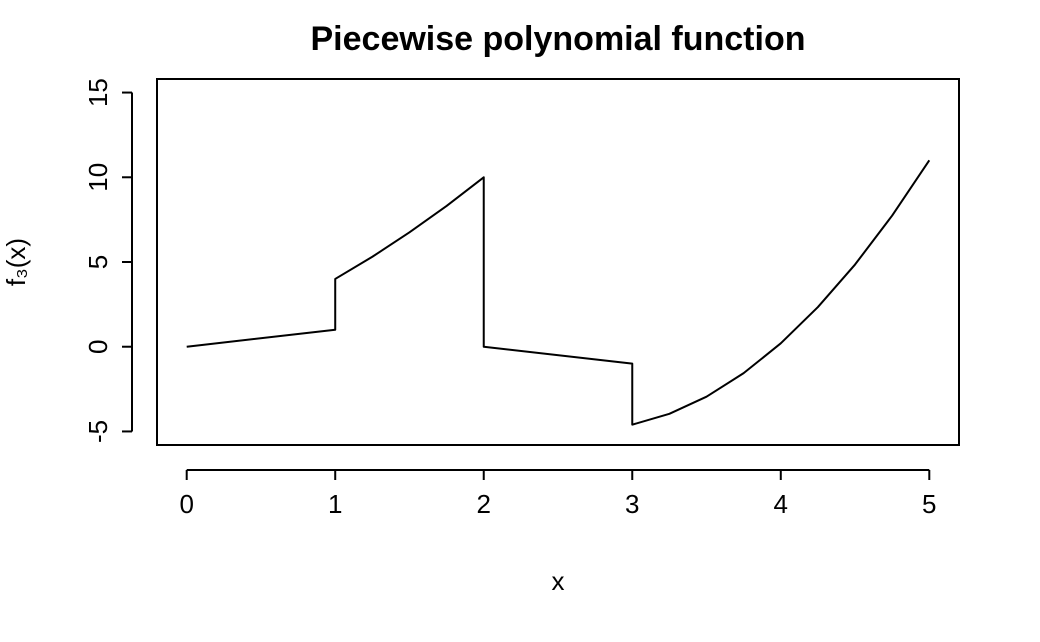  What do you see at coordinates (98, 431) in the screenshot?
I see `y-tick-label: -5` at bounding box center [98, 431].